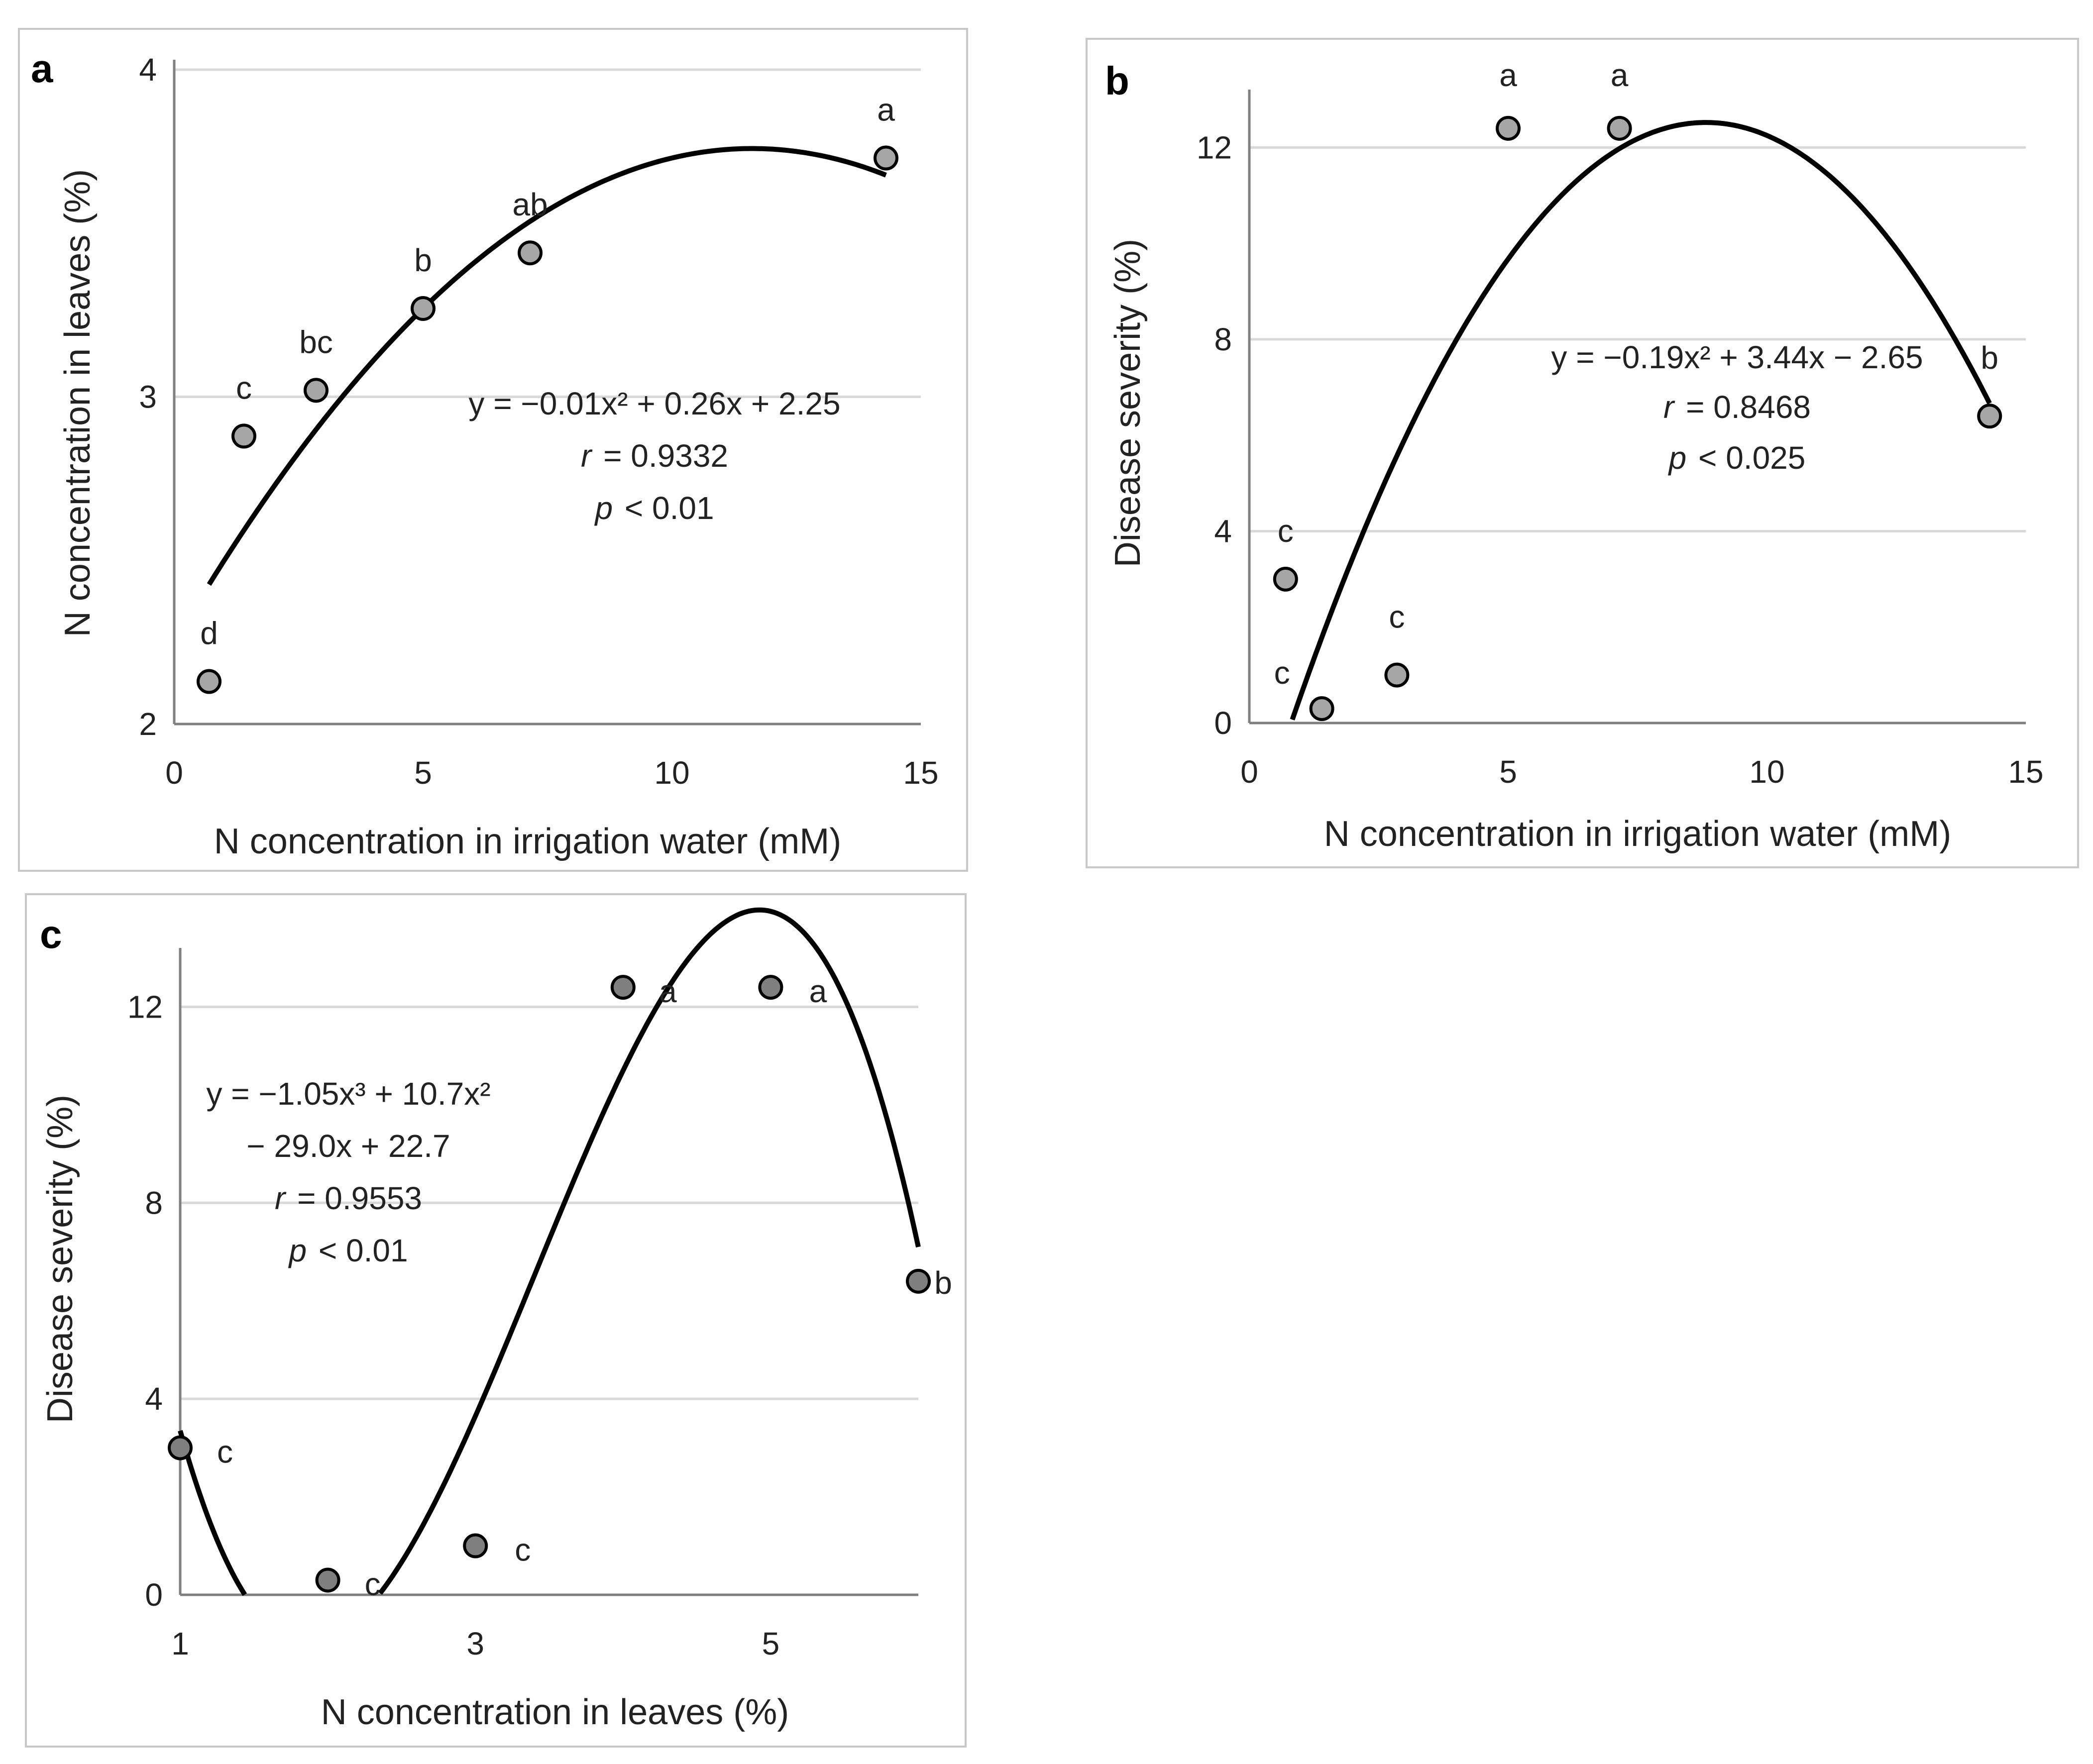 This screenshot has width=2093, height=1764. Describe the element at coordinates (1737, 357) in the screenshot. I see `panel-b-equation: y = −0.19x² + 3.44x − 2.65` at that location.